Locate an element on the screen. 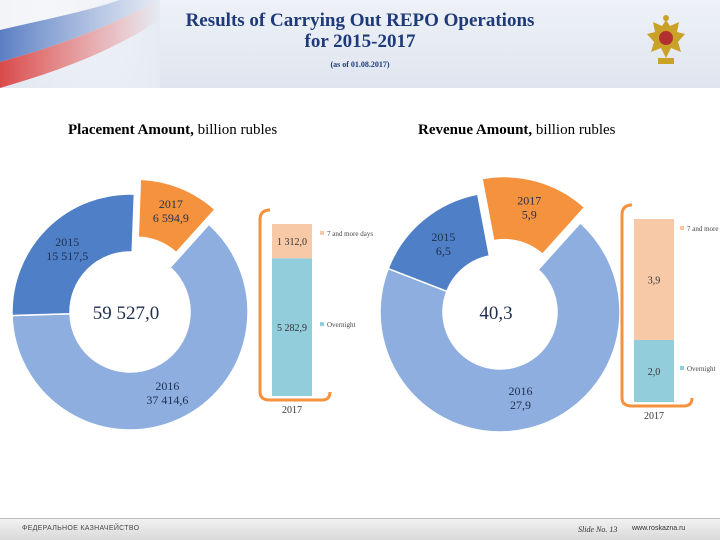 This screenshot has height=540, width=720. center-total-label: 59 527,0 is located at coordinates (126, 313).